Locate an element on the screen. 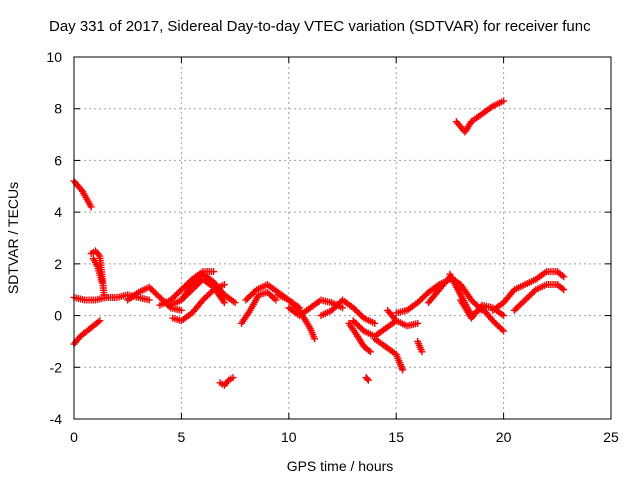 This screenshot has height=480, width=640. y-tick-label: 0 is located at coordinates (58, 316).